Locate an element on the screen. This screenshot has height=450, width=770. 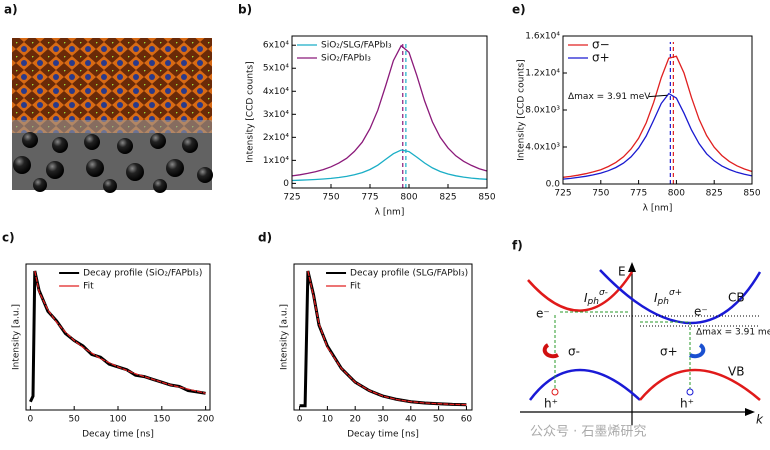
perovskite-lattice is located at coordinates (112, 85).